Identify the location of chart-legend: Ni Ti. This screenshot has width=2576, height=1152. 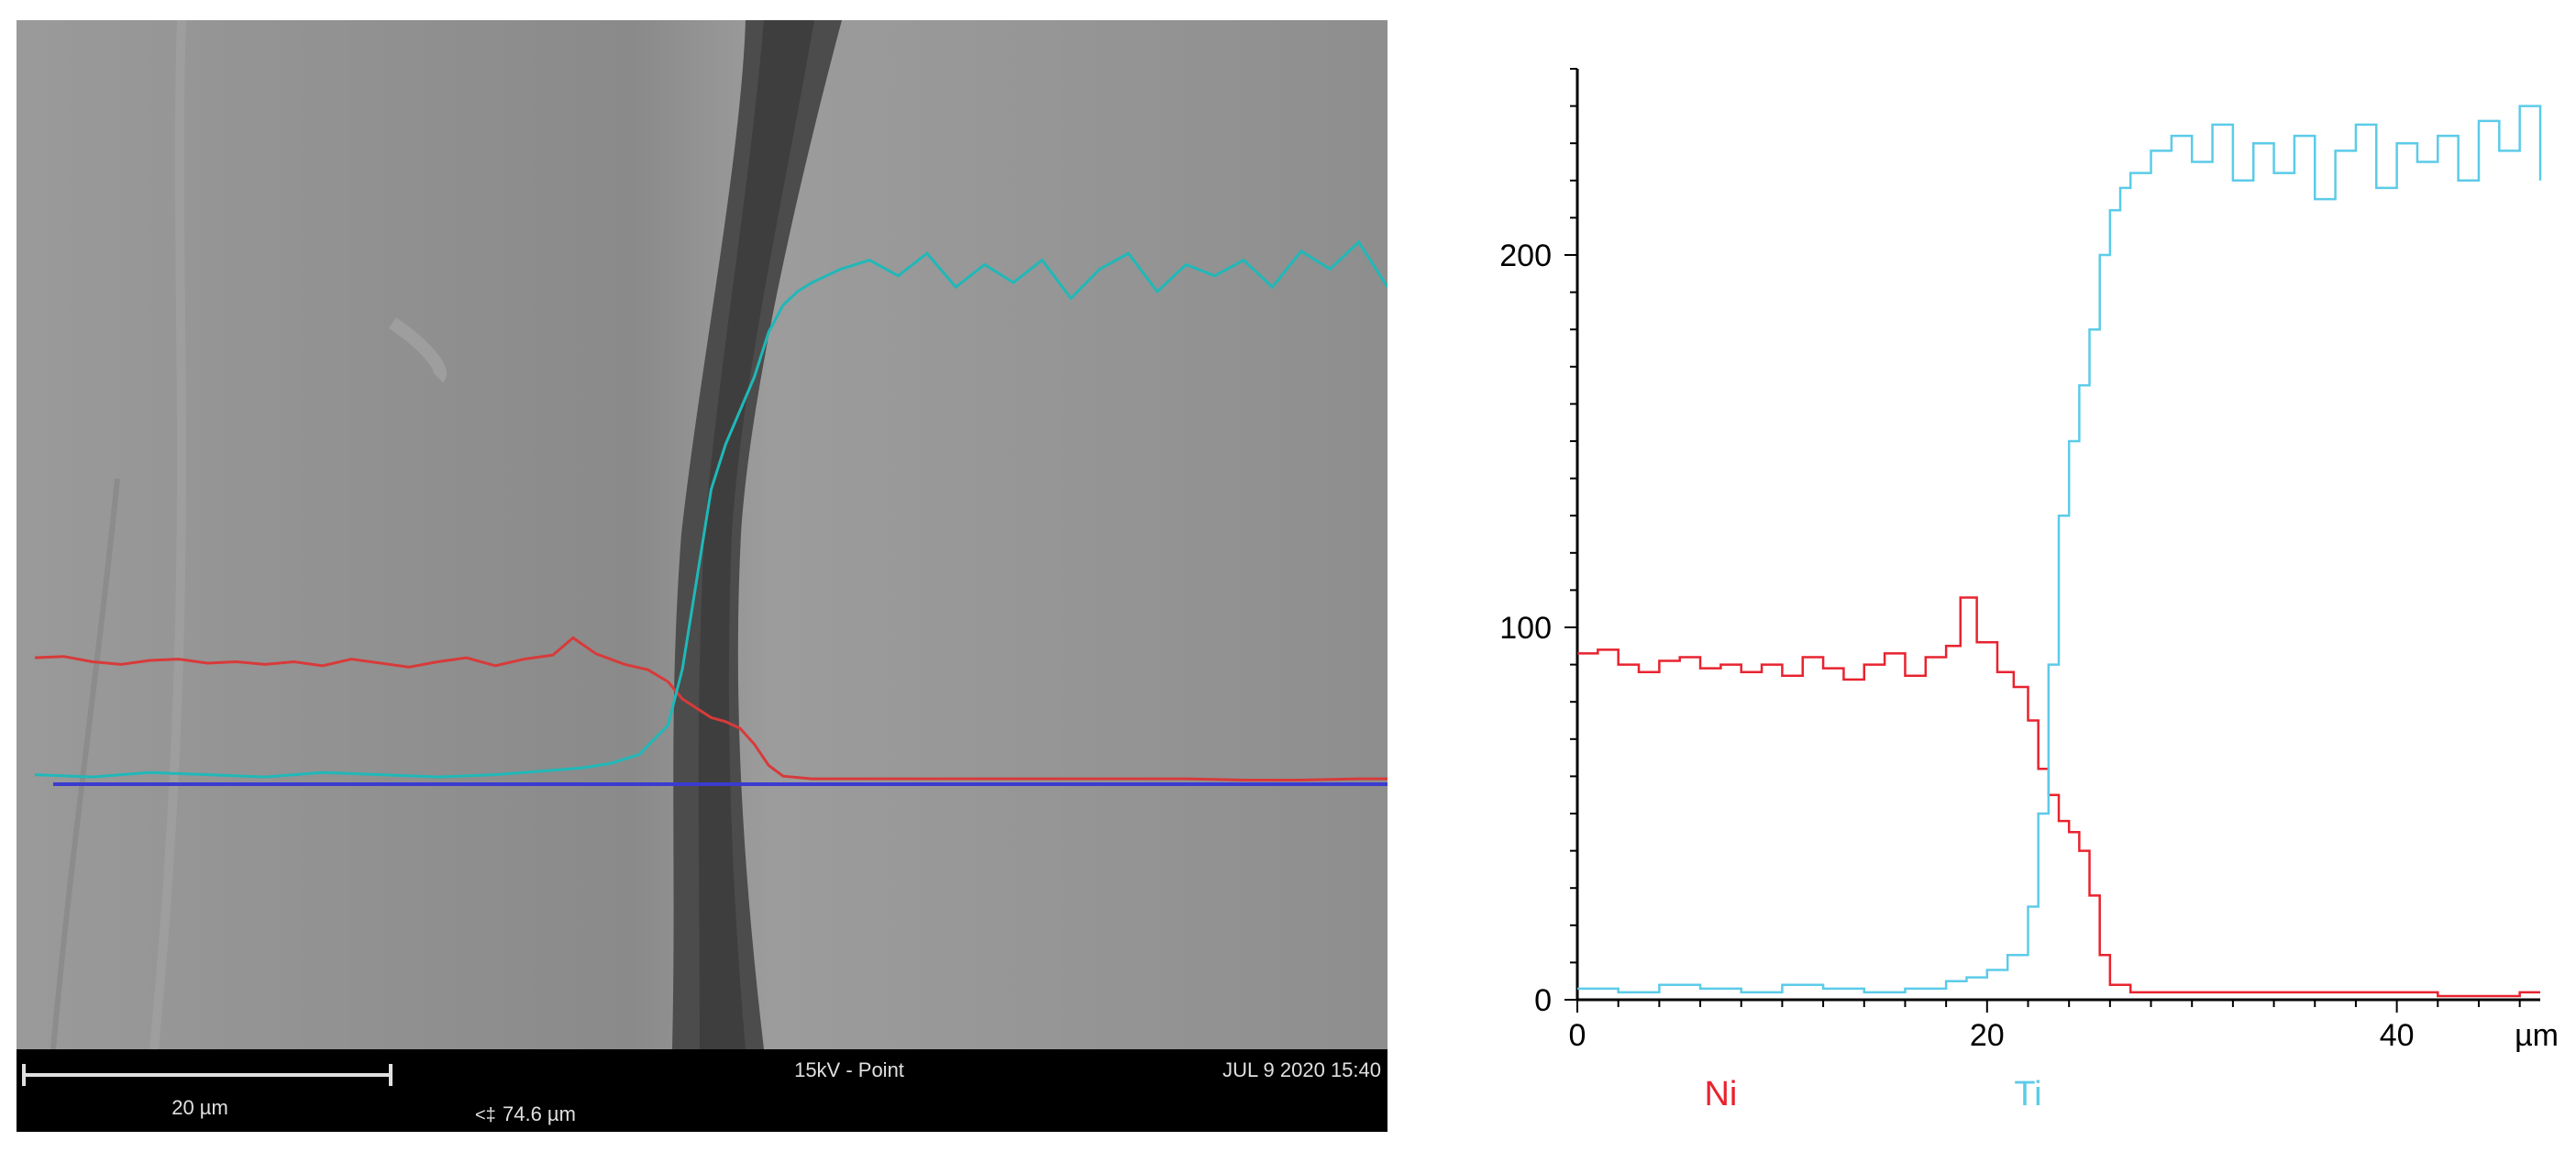
(1872, 1094).